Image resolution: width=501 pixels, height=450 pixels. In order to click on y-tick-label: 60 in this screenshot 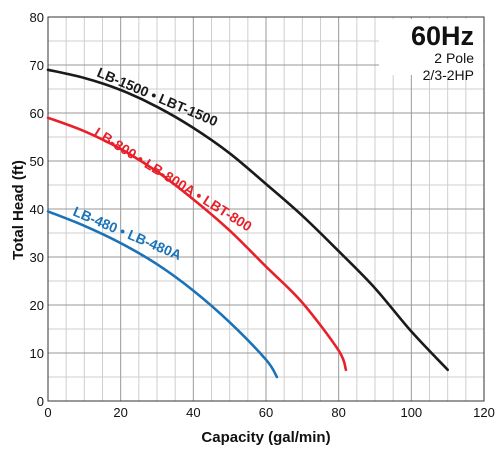, I will do `click(37, 113)`.